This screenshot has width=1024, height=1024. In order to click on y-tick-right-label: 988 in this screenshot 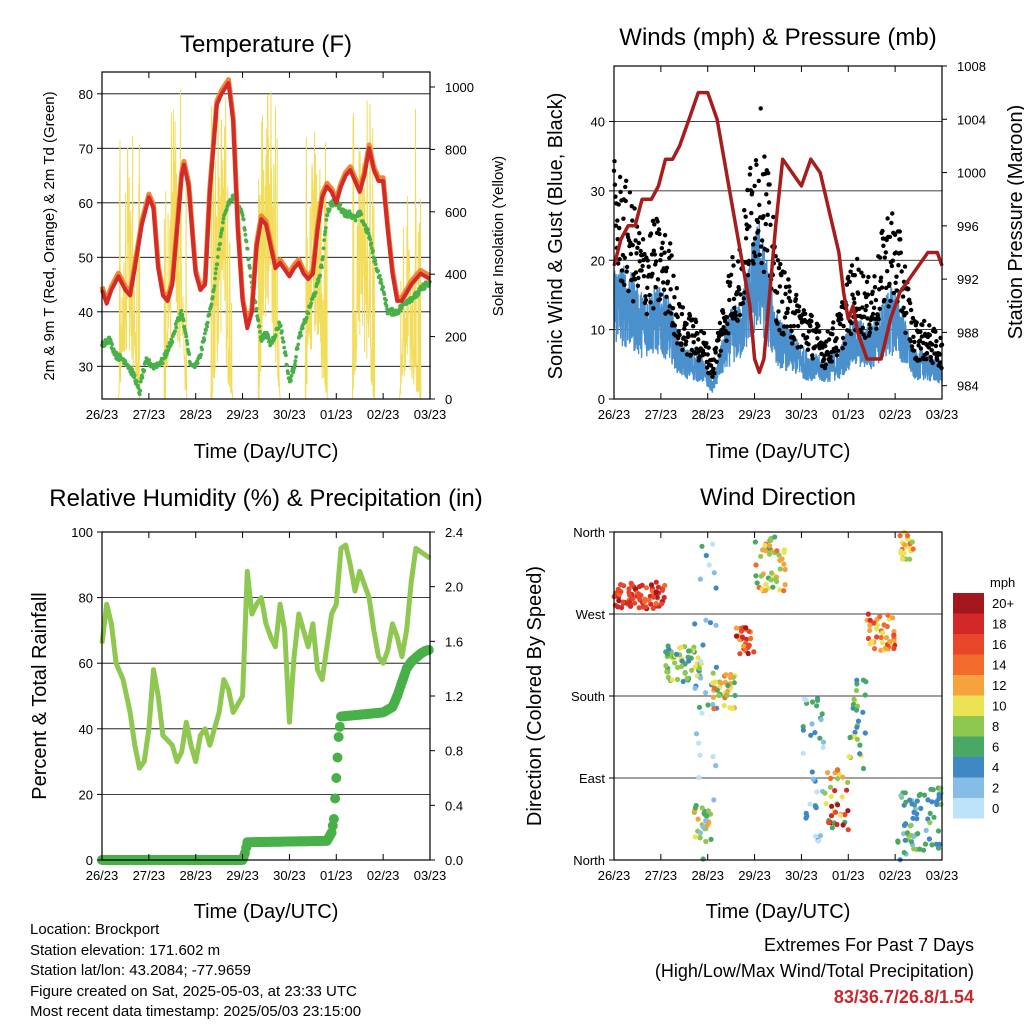, I will do `click(968, 332)`.